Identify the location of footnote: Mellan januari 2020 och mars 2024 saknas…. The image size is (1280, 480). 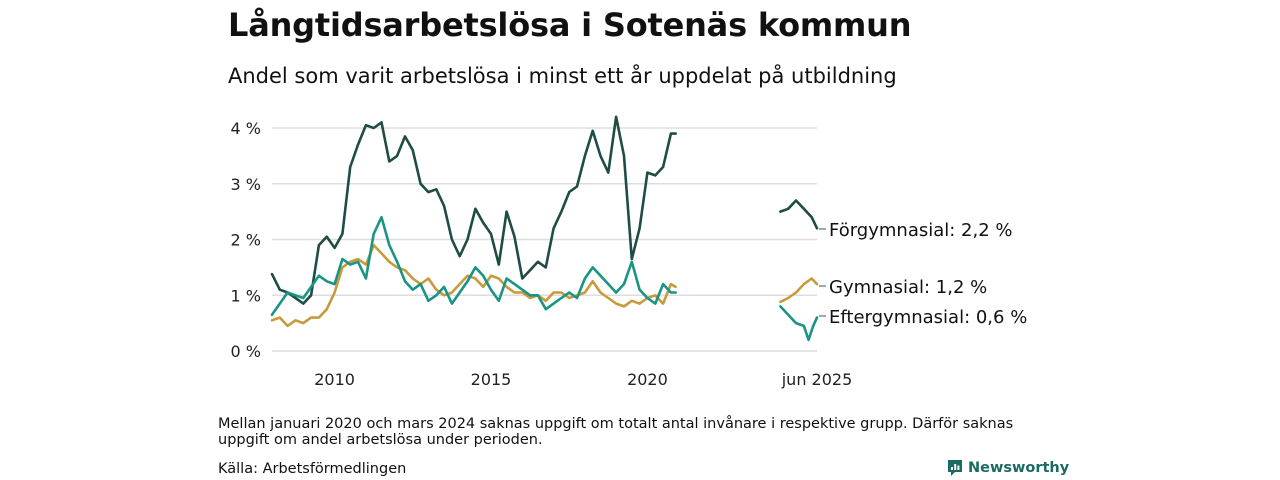
(616, 432).